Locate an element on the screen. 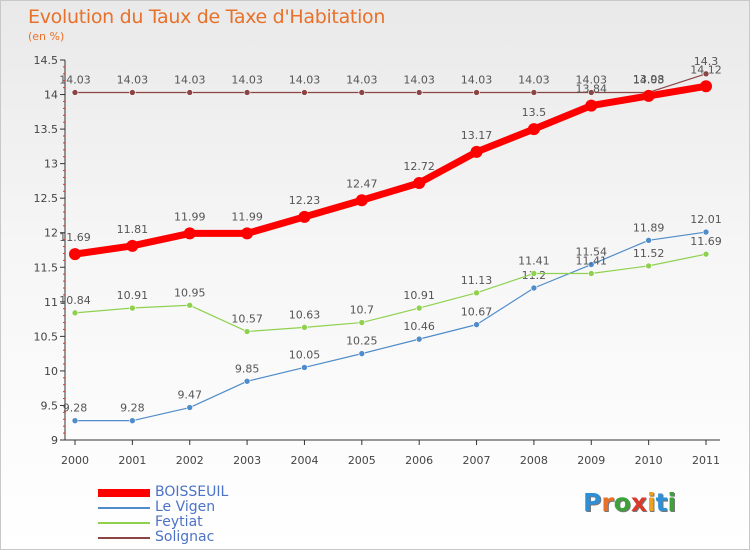 The height and width of the screenshot is (550, 750). data-label: 10.95 is located at coordinates (190, 292).